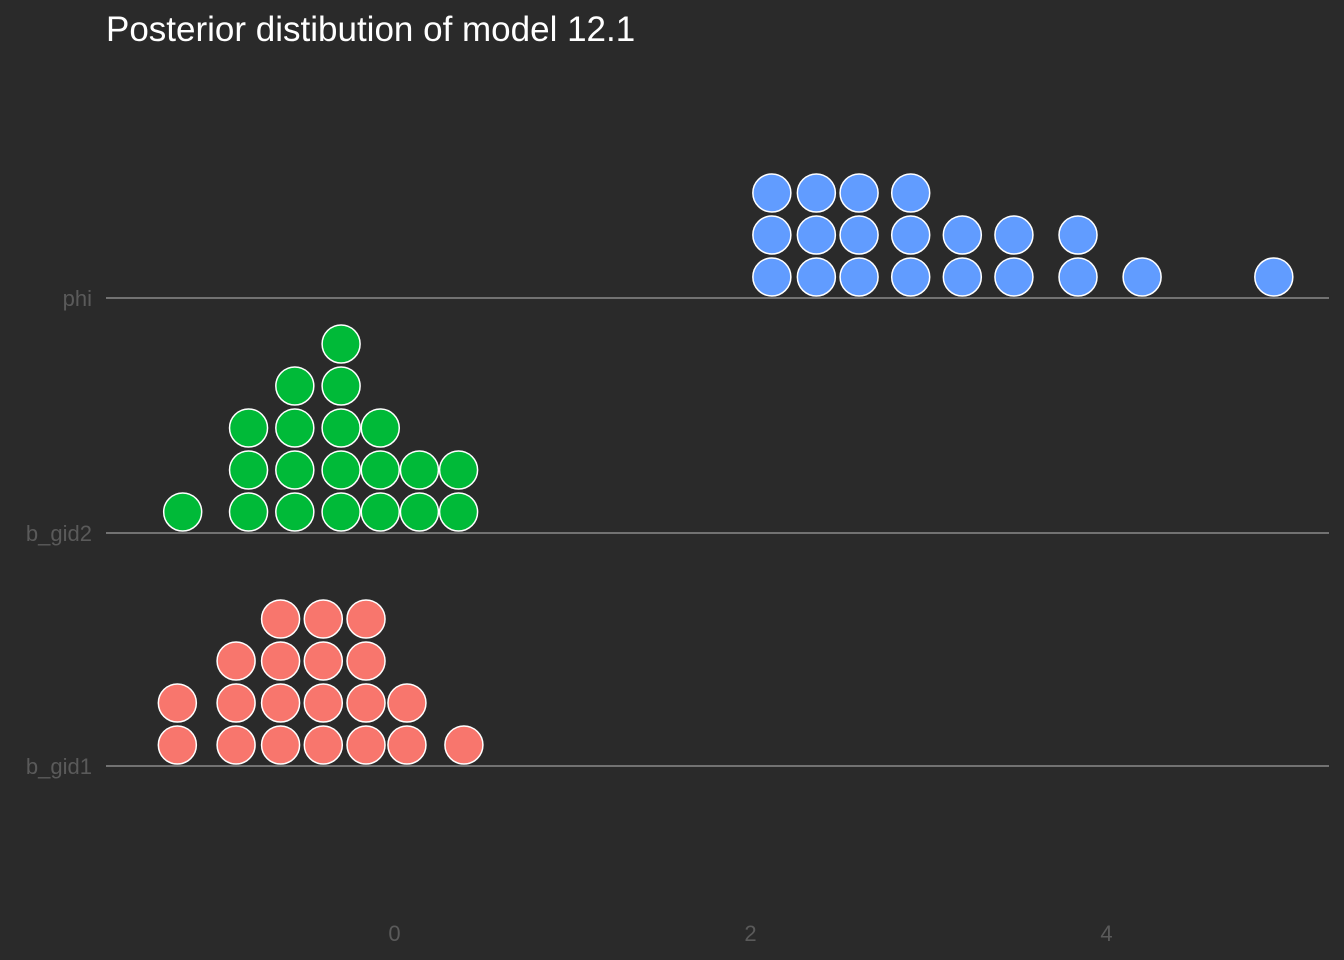  What do you see at coordinates (1106, 933) in the screenshot?
I see `x-tick-label: 4` at bounding box center [1106, 933].